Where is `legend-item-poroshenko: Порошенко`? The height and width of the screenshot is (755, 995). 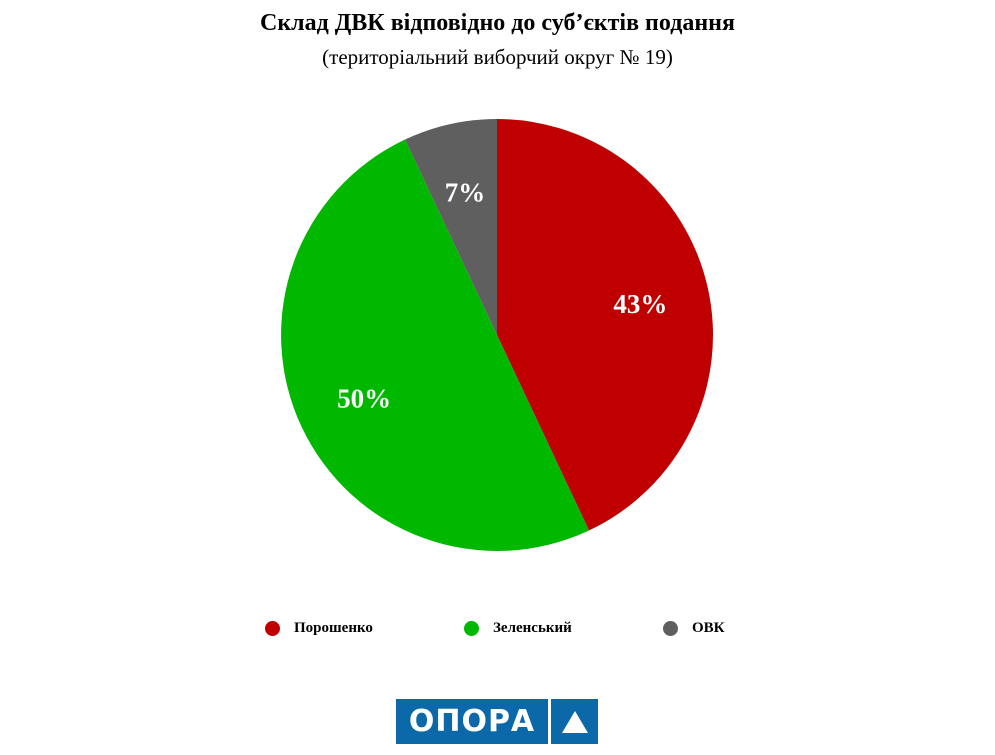
legend-item-poroshenko: Порошенко is located at coordinates (319, 628).